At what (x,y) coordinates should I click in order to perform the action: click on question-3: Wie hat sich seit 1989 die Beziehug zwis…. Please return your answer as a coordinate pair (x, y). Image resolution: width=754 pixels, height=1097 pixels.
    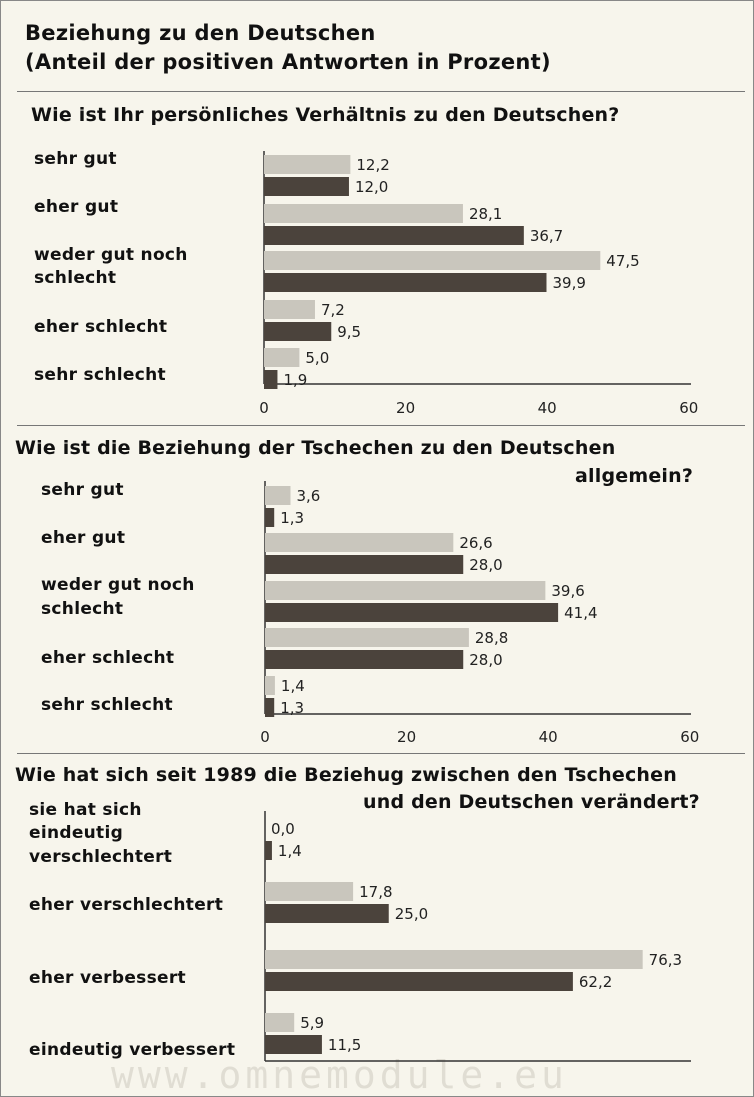
    Looking at the image, I should click on (346, 775).